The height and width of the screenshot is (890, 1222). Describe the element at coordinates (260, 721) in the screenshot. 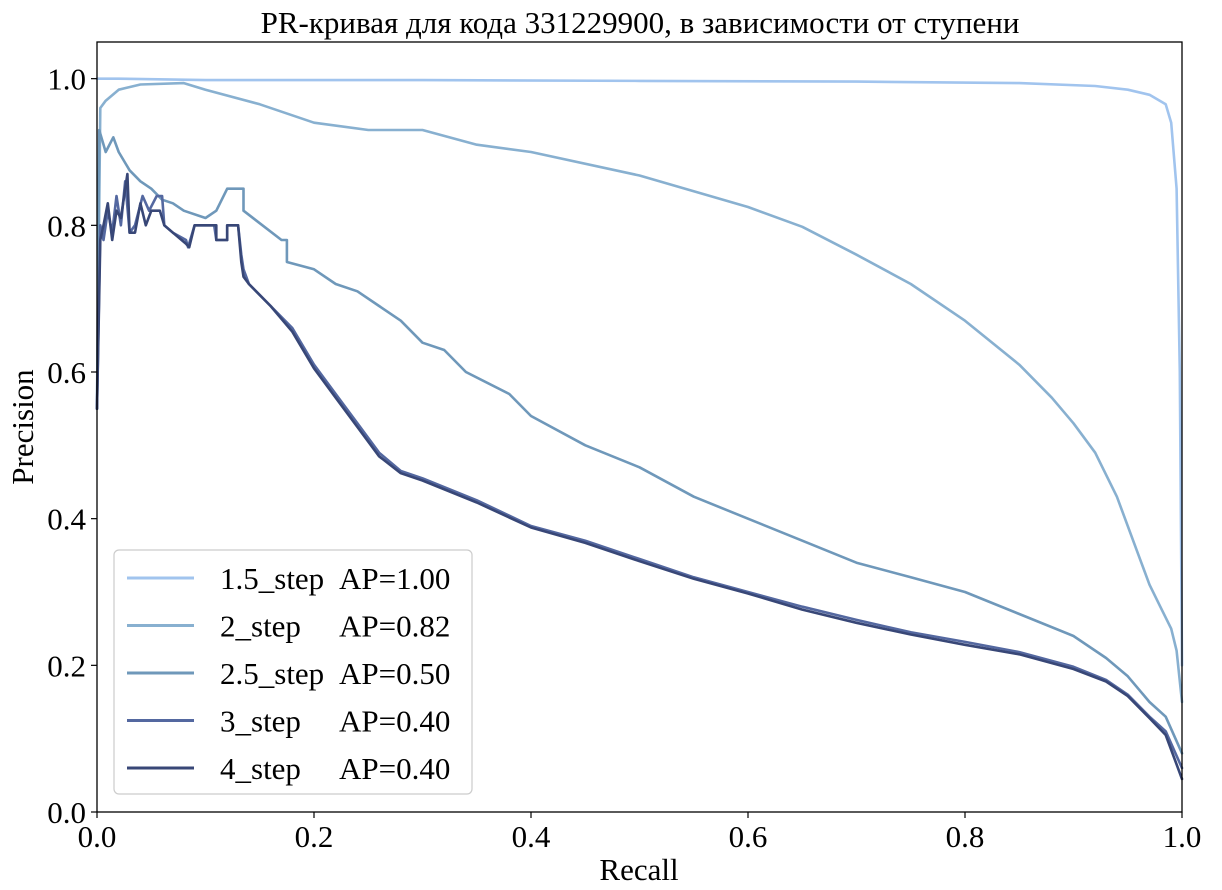

I see `legend-series-name: 3_step` at that location.